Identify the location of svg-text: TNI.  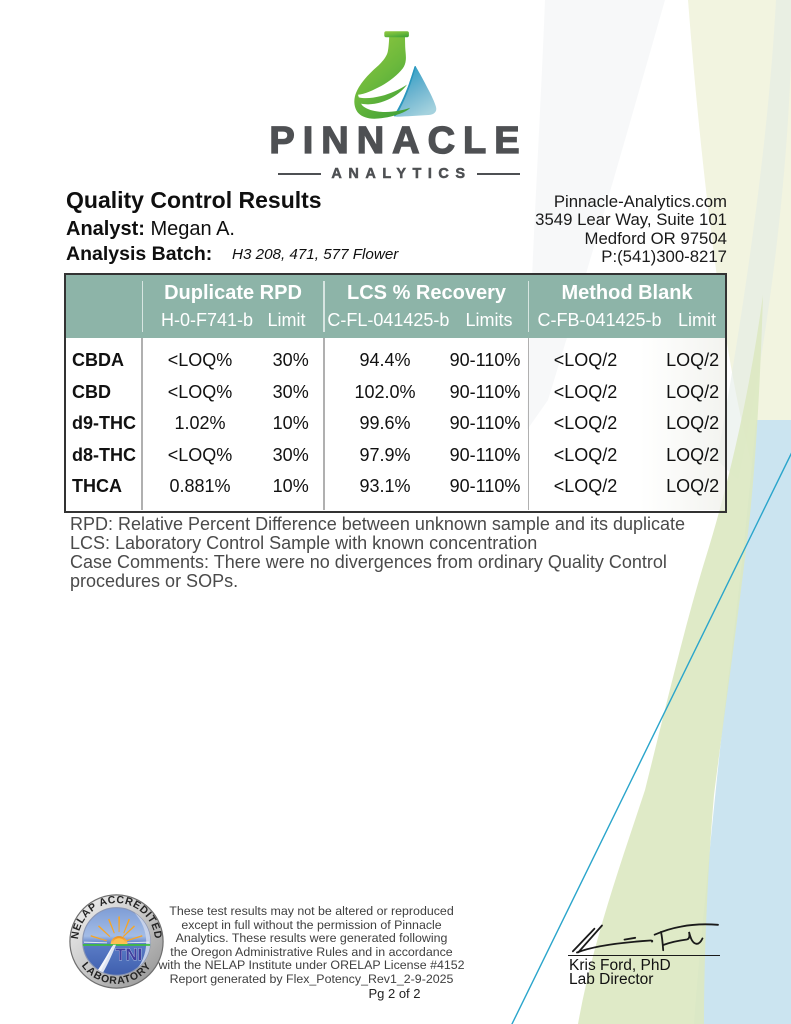
(129, 955).